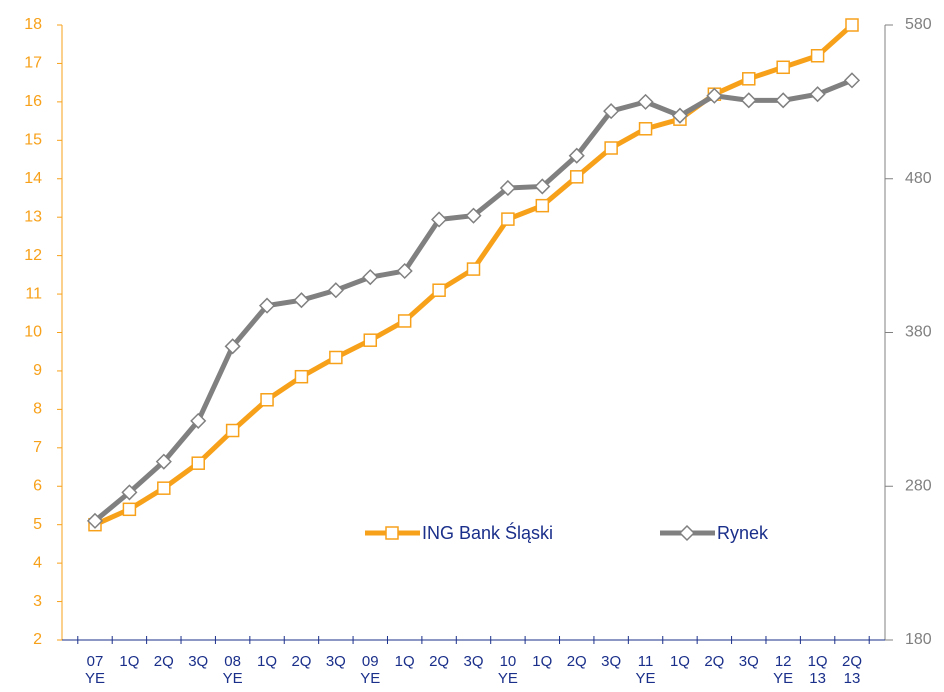  What do you see at coordinates (232, 670) in the screenshot?
I see `x-tick-label: 08 YE` at bounding box center [232, 670].